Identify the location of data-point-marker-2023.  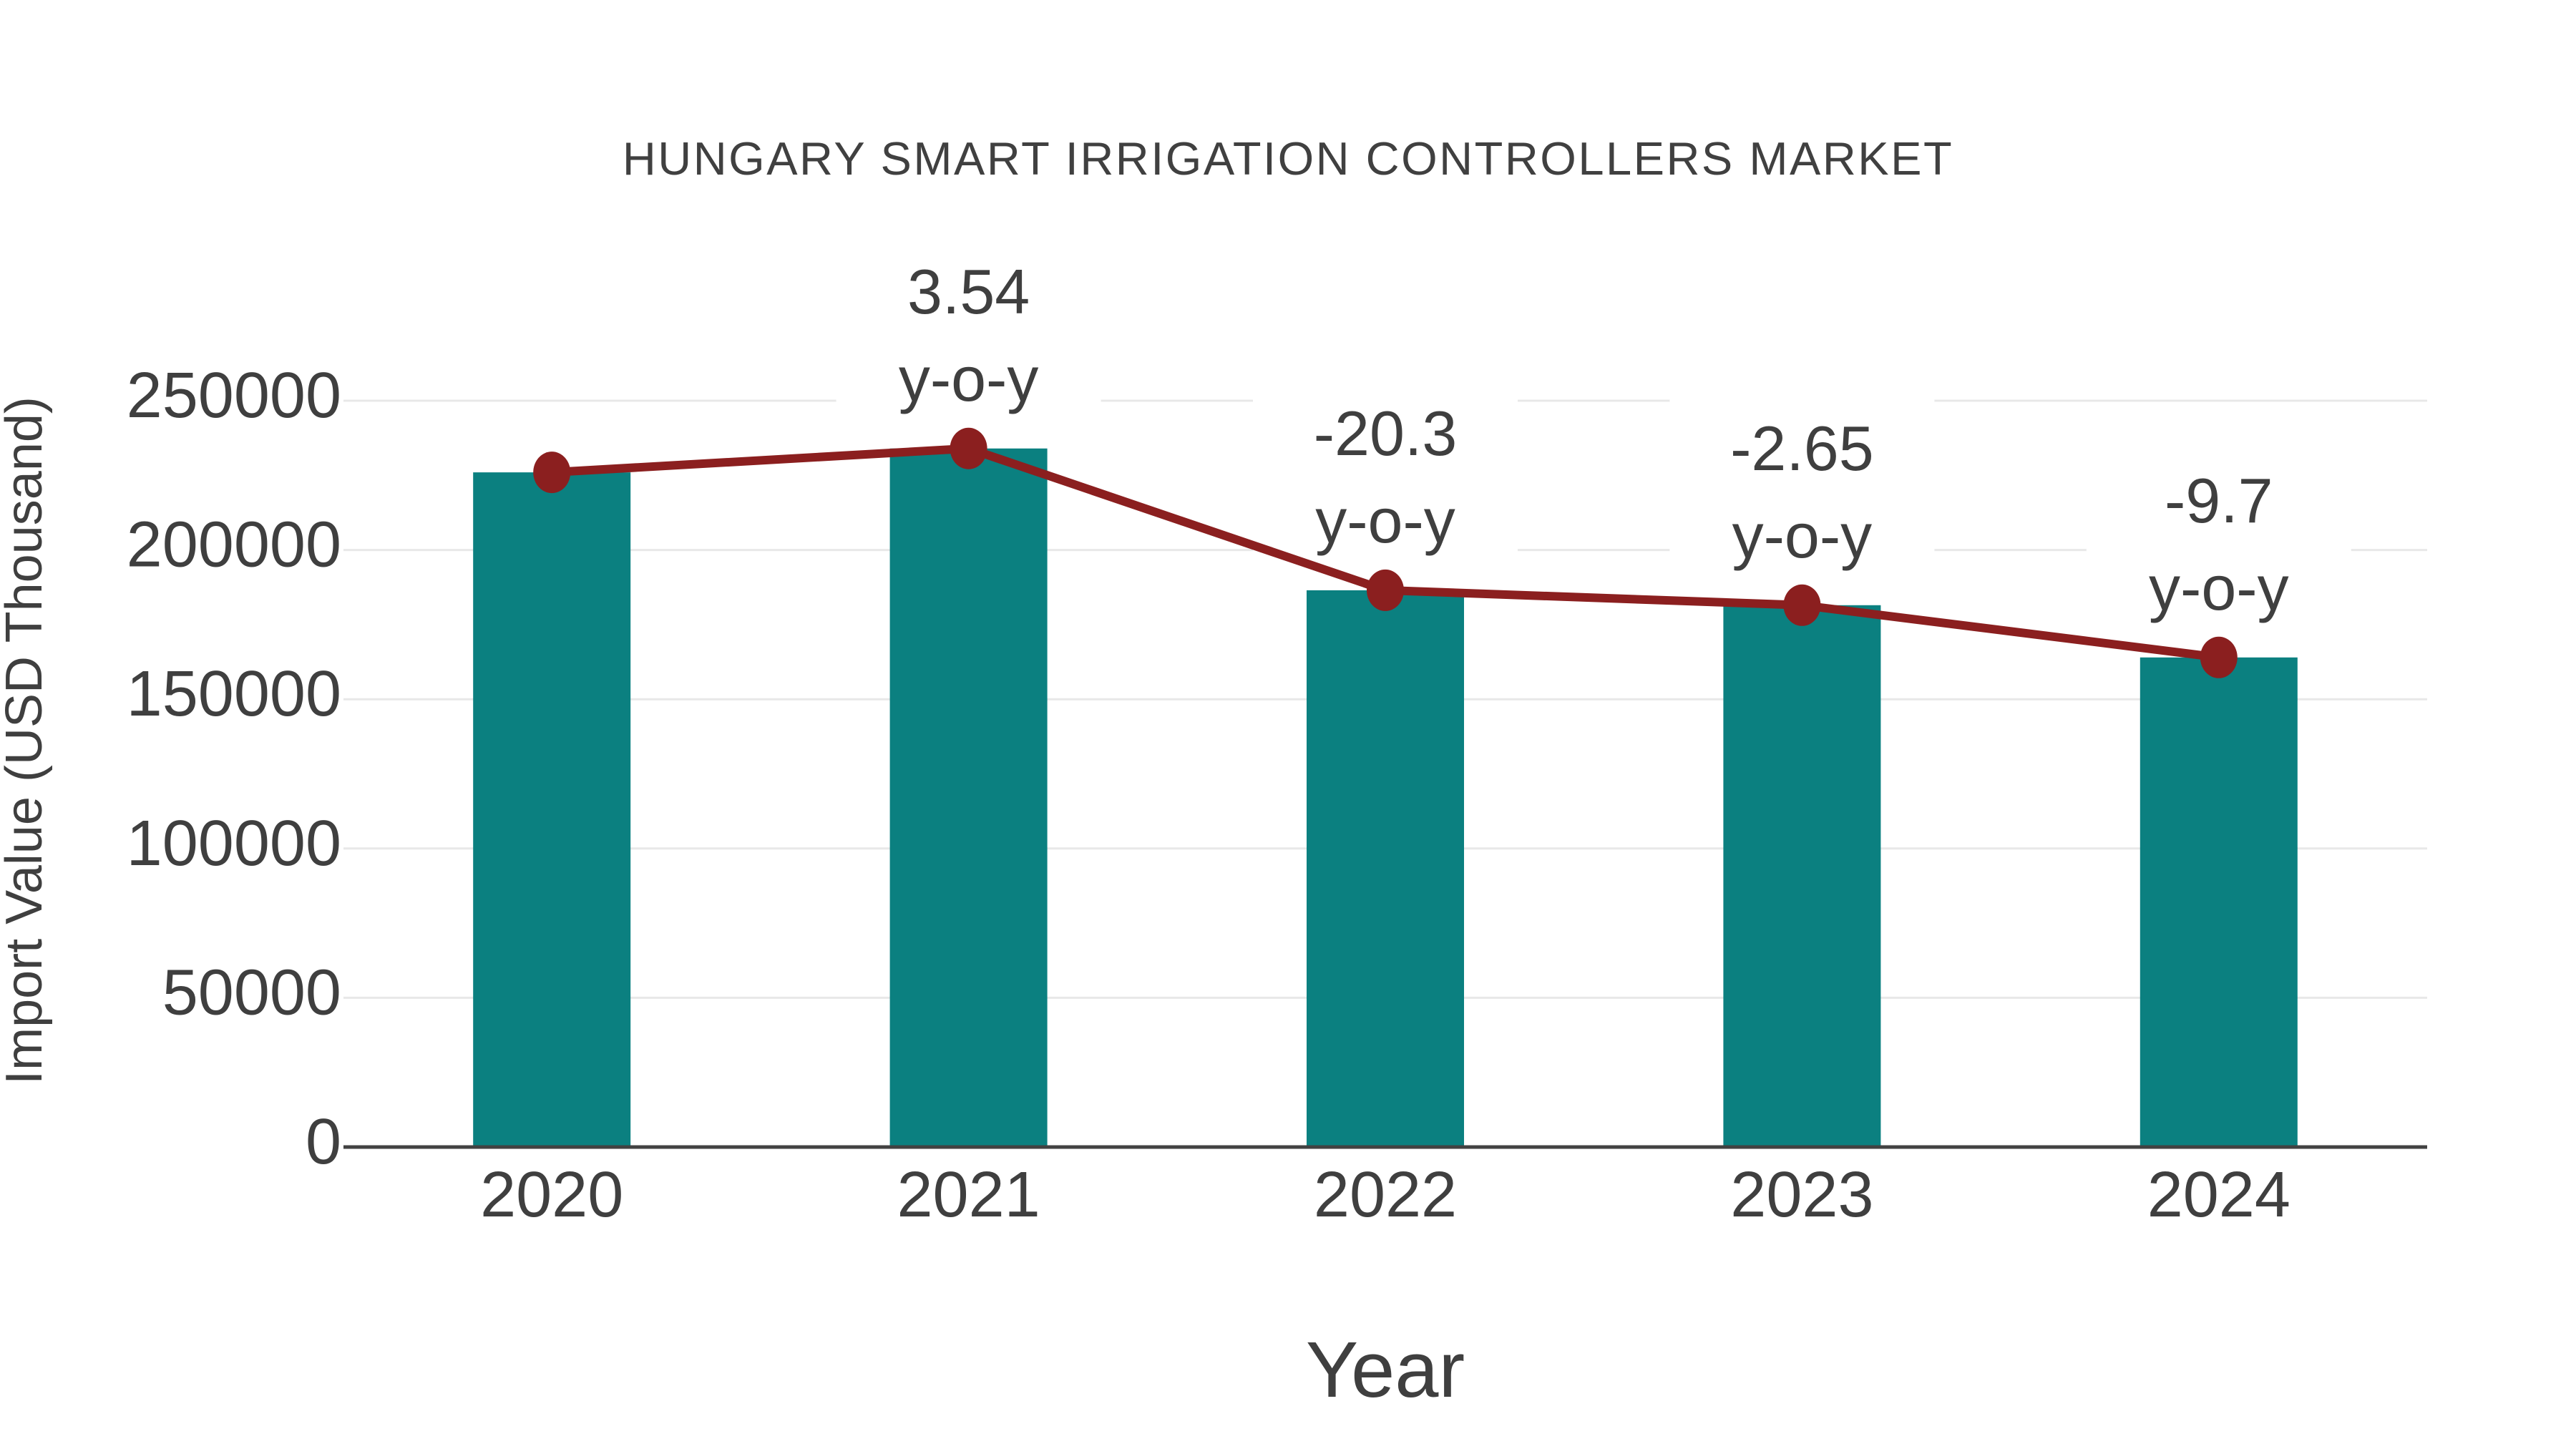
(1802, 605).